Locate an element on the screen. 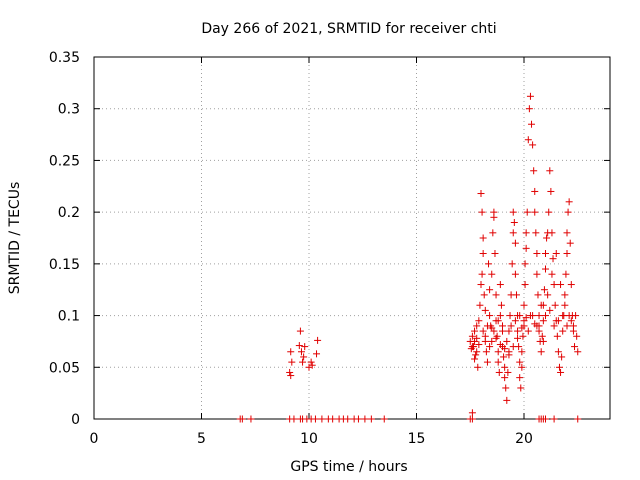 Image resolution: width=640 pixels, height=480 pixels. y-tick-label: 0.15 is located at coordinates (64, 265).